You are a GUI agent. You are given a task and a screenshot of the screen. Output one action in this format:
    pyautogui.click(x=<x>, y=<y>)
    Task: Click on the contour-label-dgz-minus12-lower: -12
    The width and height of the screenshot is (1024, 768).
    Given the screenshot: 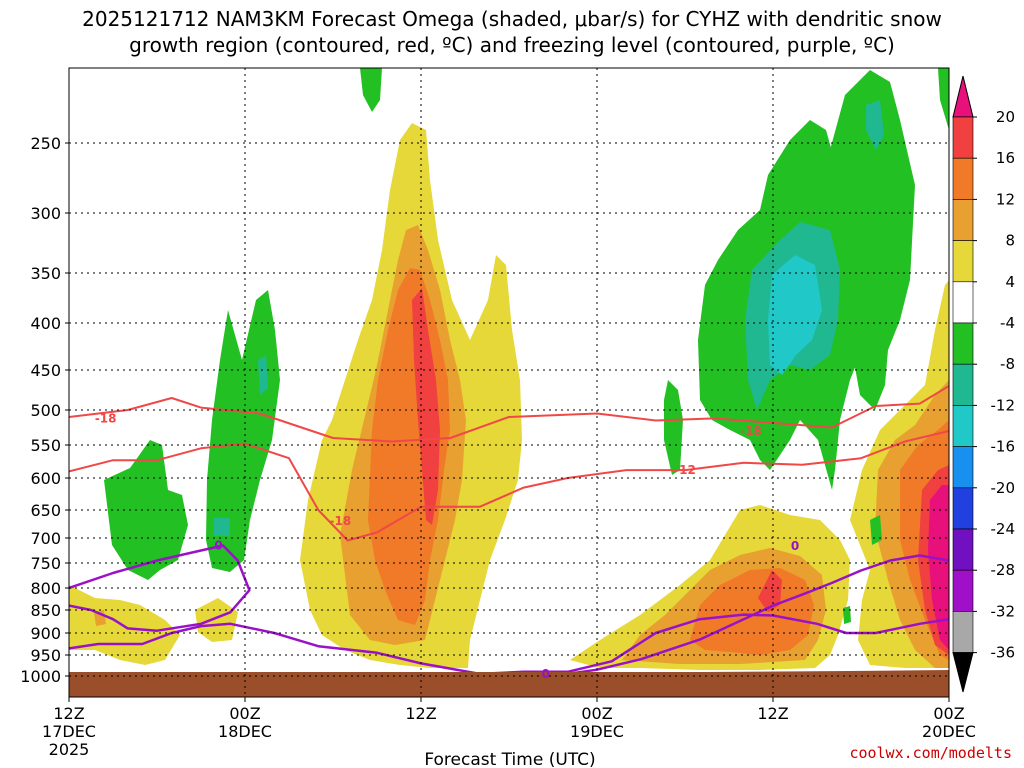 What is the action you would take?
    pyautogui.click(x=685, y=470)
    